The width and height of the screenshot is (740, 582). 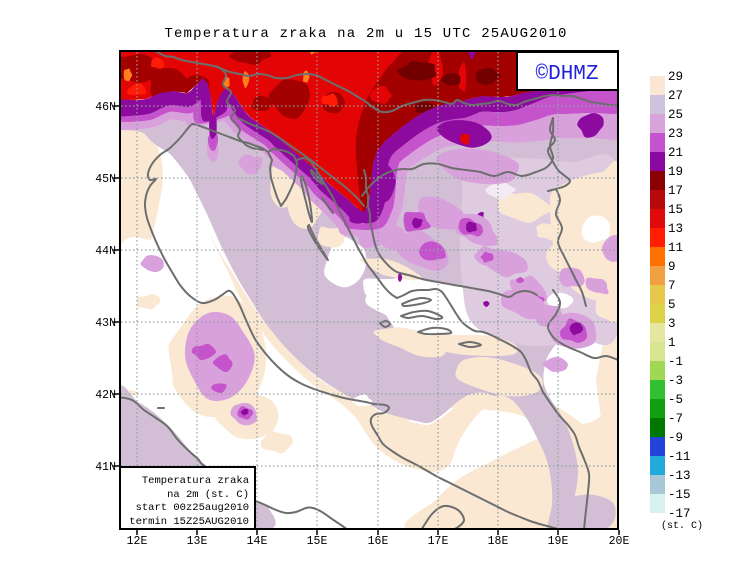 I want to click on svg-text: 16E, so click(x=378, y=541).